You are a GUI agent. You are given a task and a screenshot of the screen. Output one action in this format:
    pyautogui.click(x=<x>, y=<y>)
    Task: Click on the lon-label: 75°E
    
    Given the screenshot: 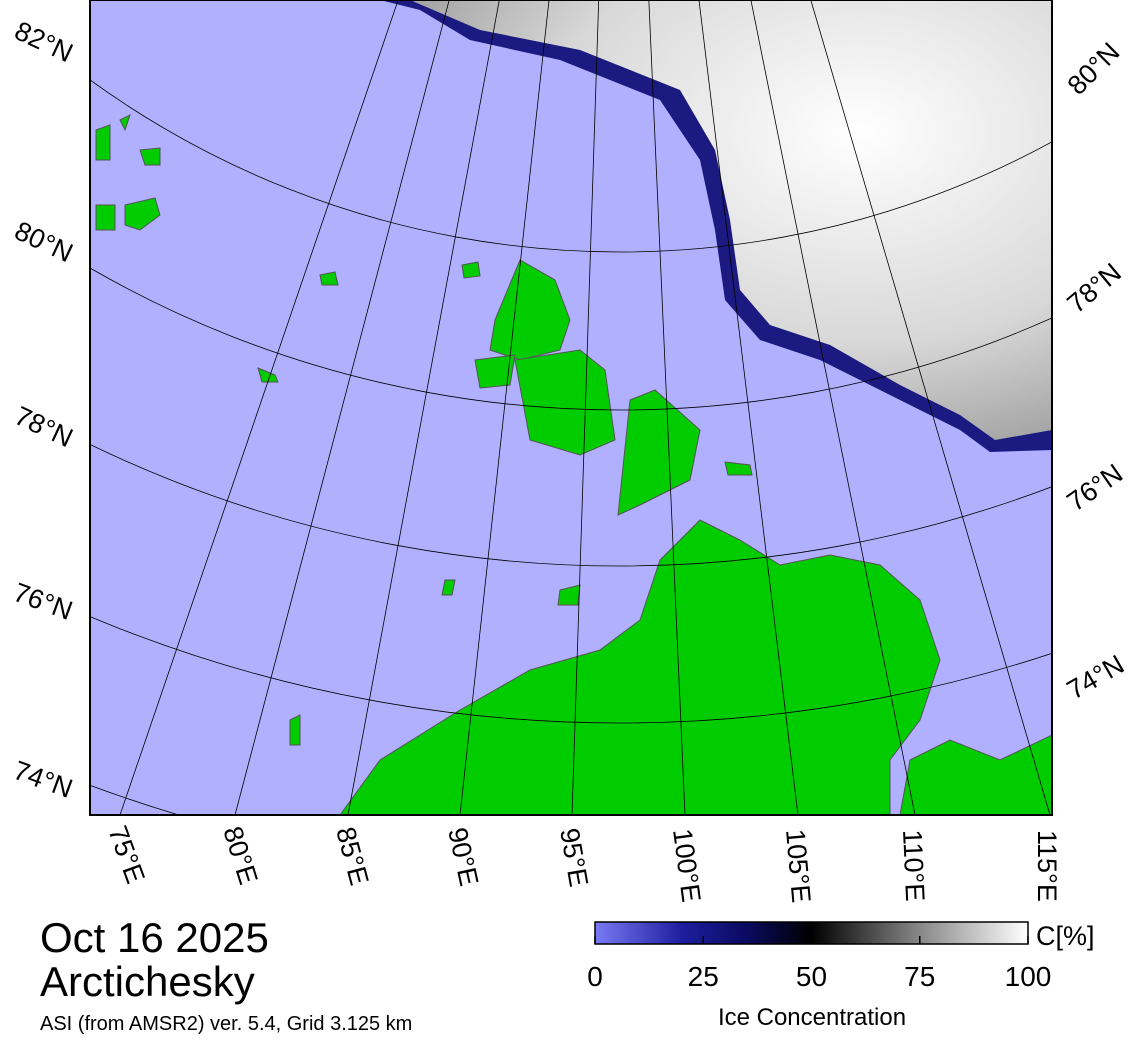 What is the action you would take?
    pyautogui.click(x=126, y=855)
    